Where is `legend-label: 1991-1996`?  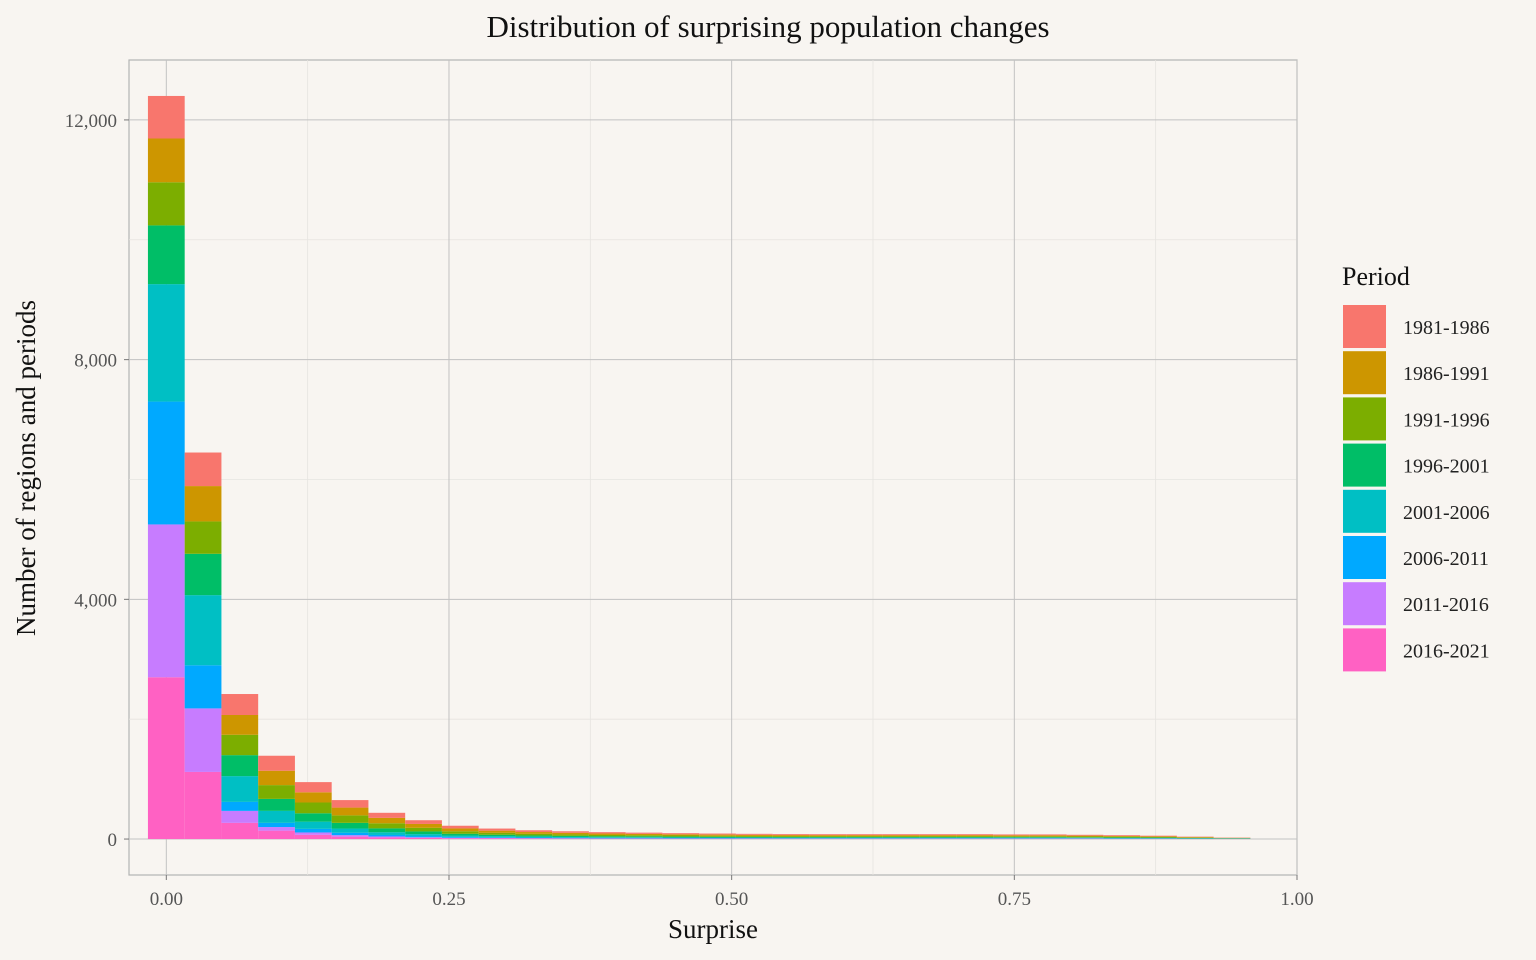 legend-label: 1991-1996 is located at coordinates (1446, 420).